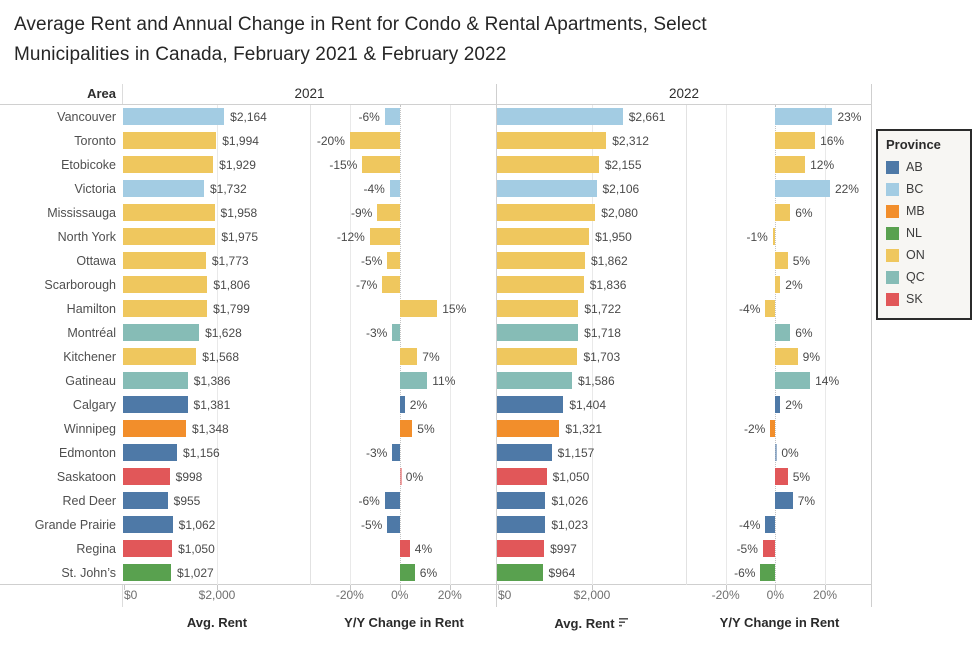 The width and height of the screenshot is (980, 653). Describe the element at coordinates (781, 476) in the screenshot. I see `change-bar-saskatoon` at that location.